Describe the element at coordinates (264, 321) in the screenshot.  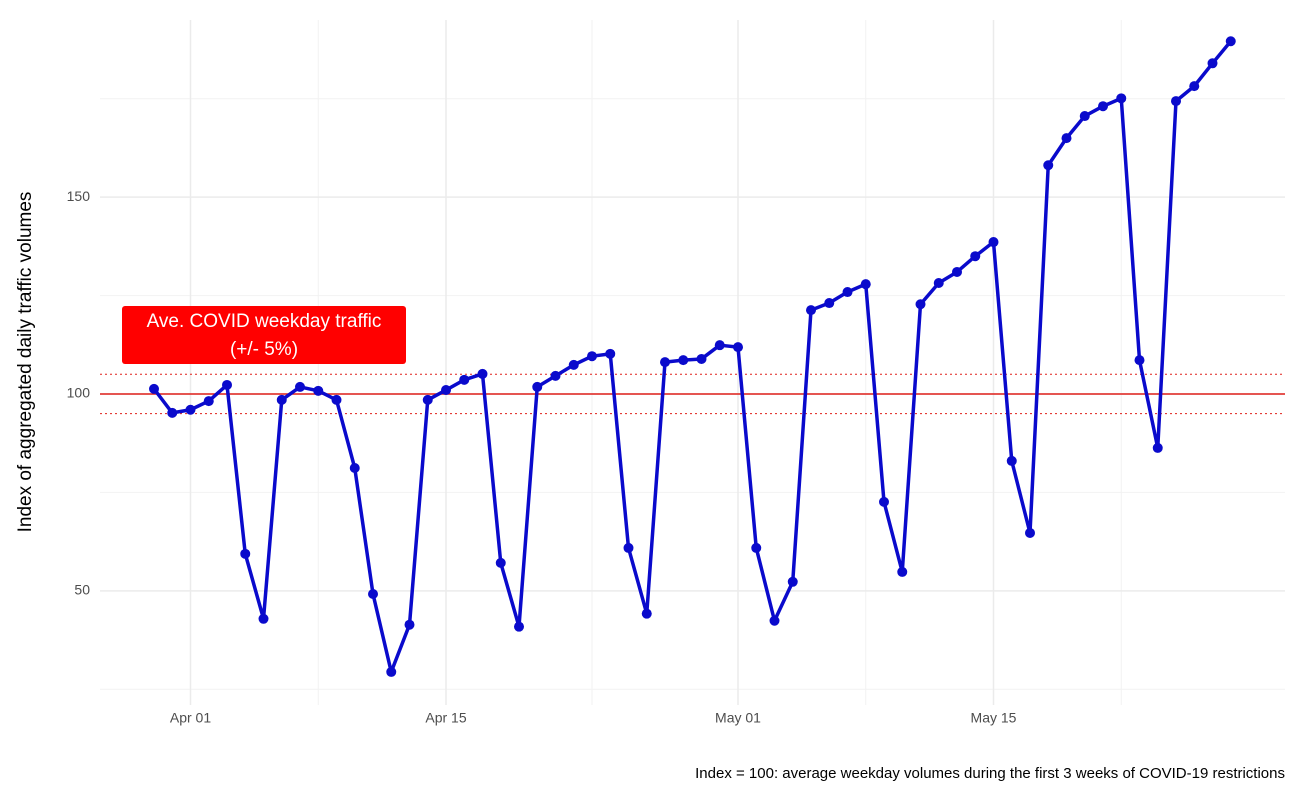
I see `annotation-text: Ave. COVID weekday traffic` at that location.